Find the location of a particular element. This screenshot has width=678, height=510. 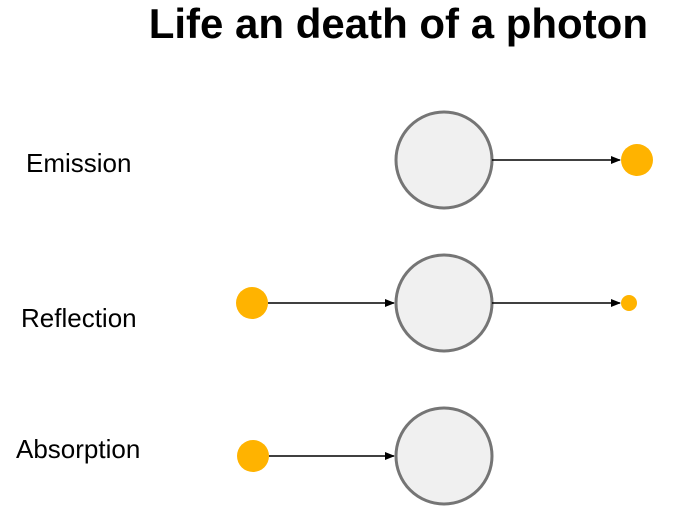

absorption-label: Absorption is located at coordinates (78, 449).